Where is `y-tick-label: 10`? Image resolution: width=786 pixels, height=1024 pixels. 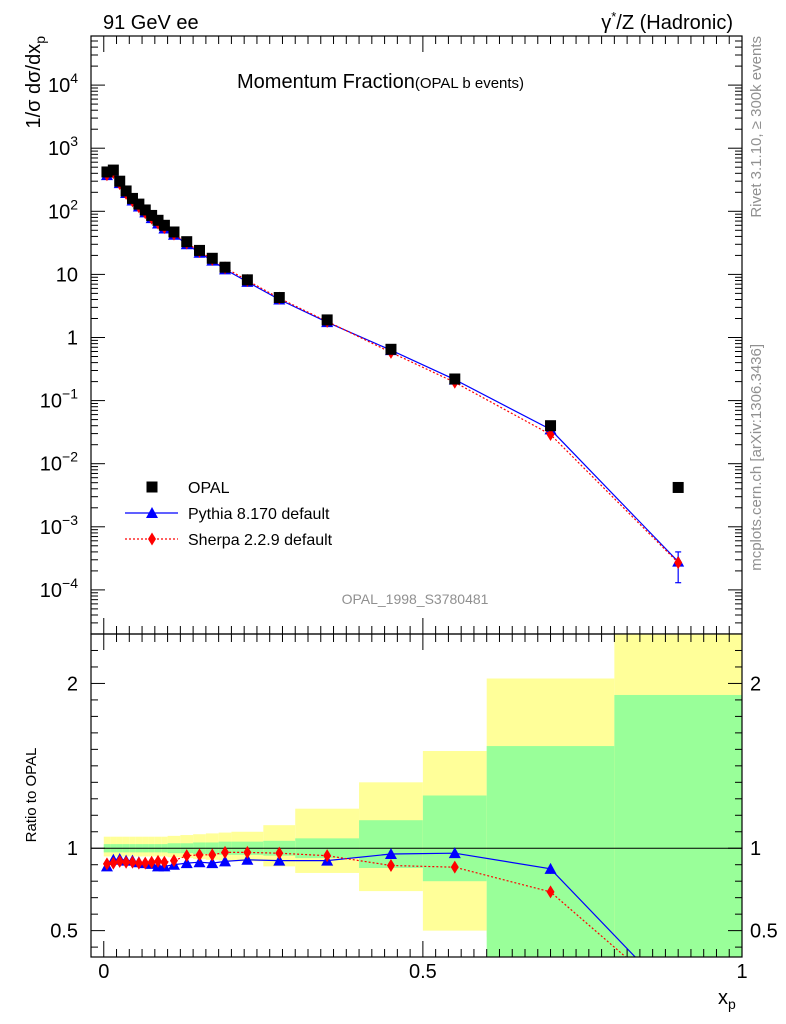
y-tick-label: 10 is located at coordinates (67, 275).